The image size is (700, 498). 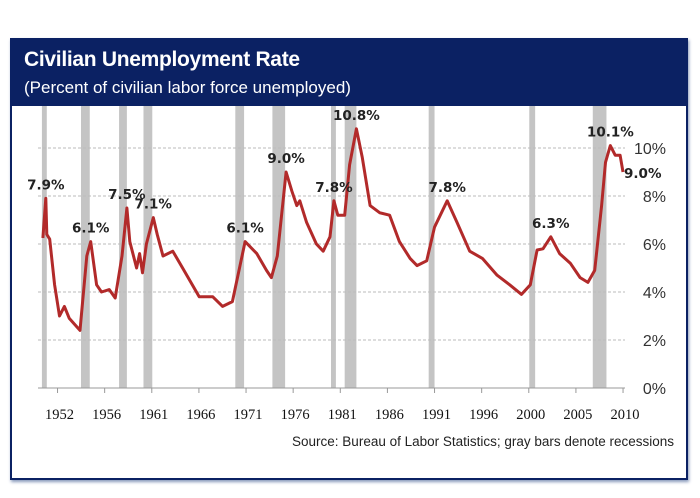 I want to click on x-tick-label: 2005, so click(x=577, y=415).